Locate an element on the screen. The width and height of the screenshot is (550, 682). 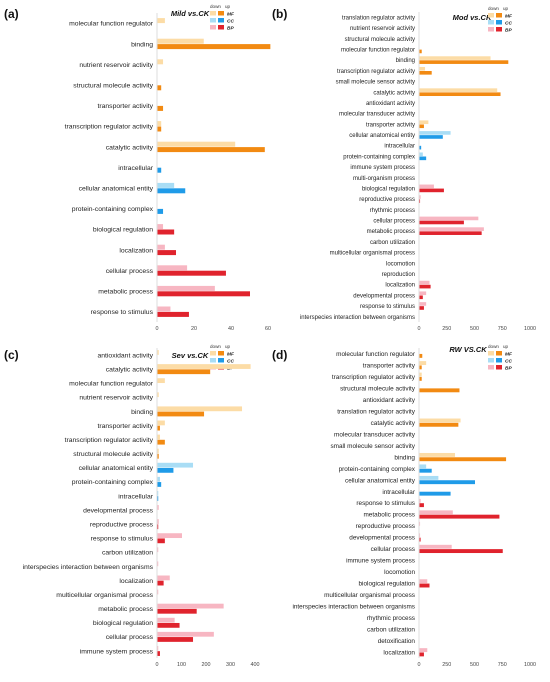
category-label: multicellular organismal process is located at coordinates (369, 595).